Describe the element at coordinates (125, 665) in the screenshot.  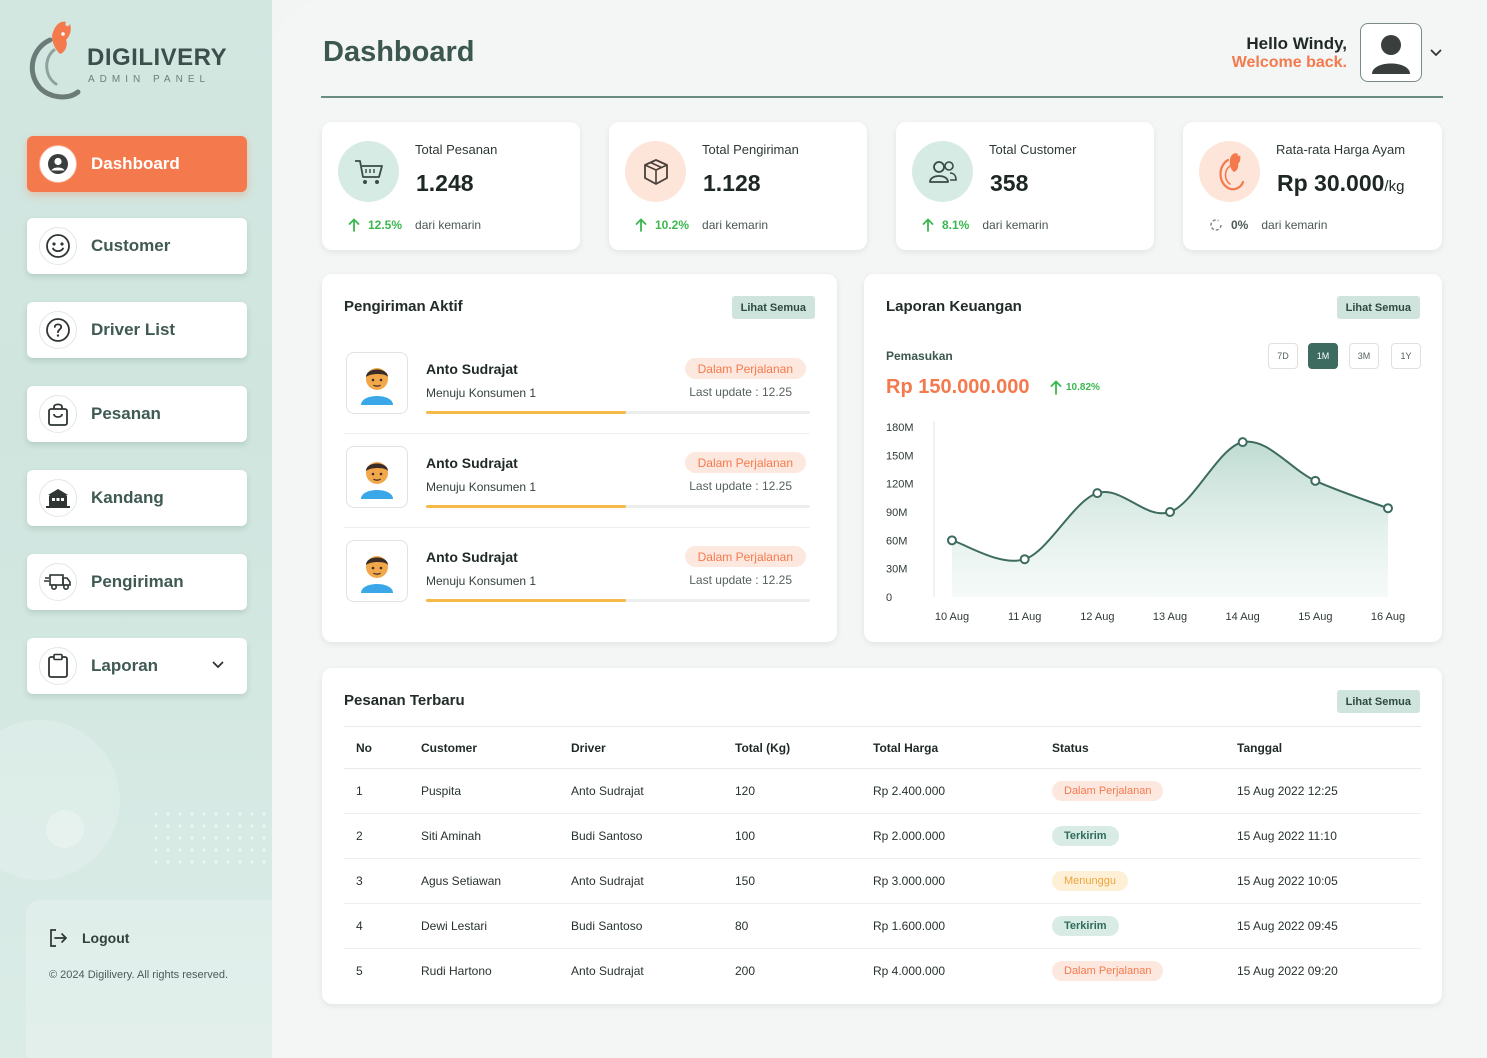
I see `sidebar-item-label: Laporan` at that location.